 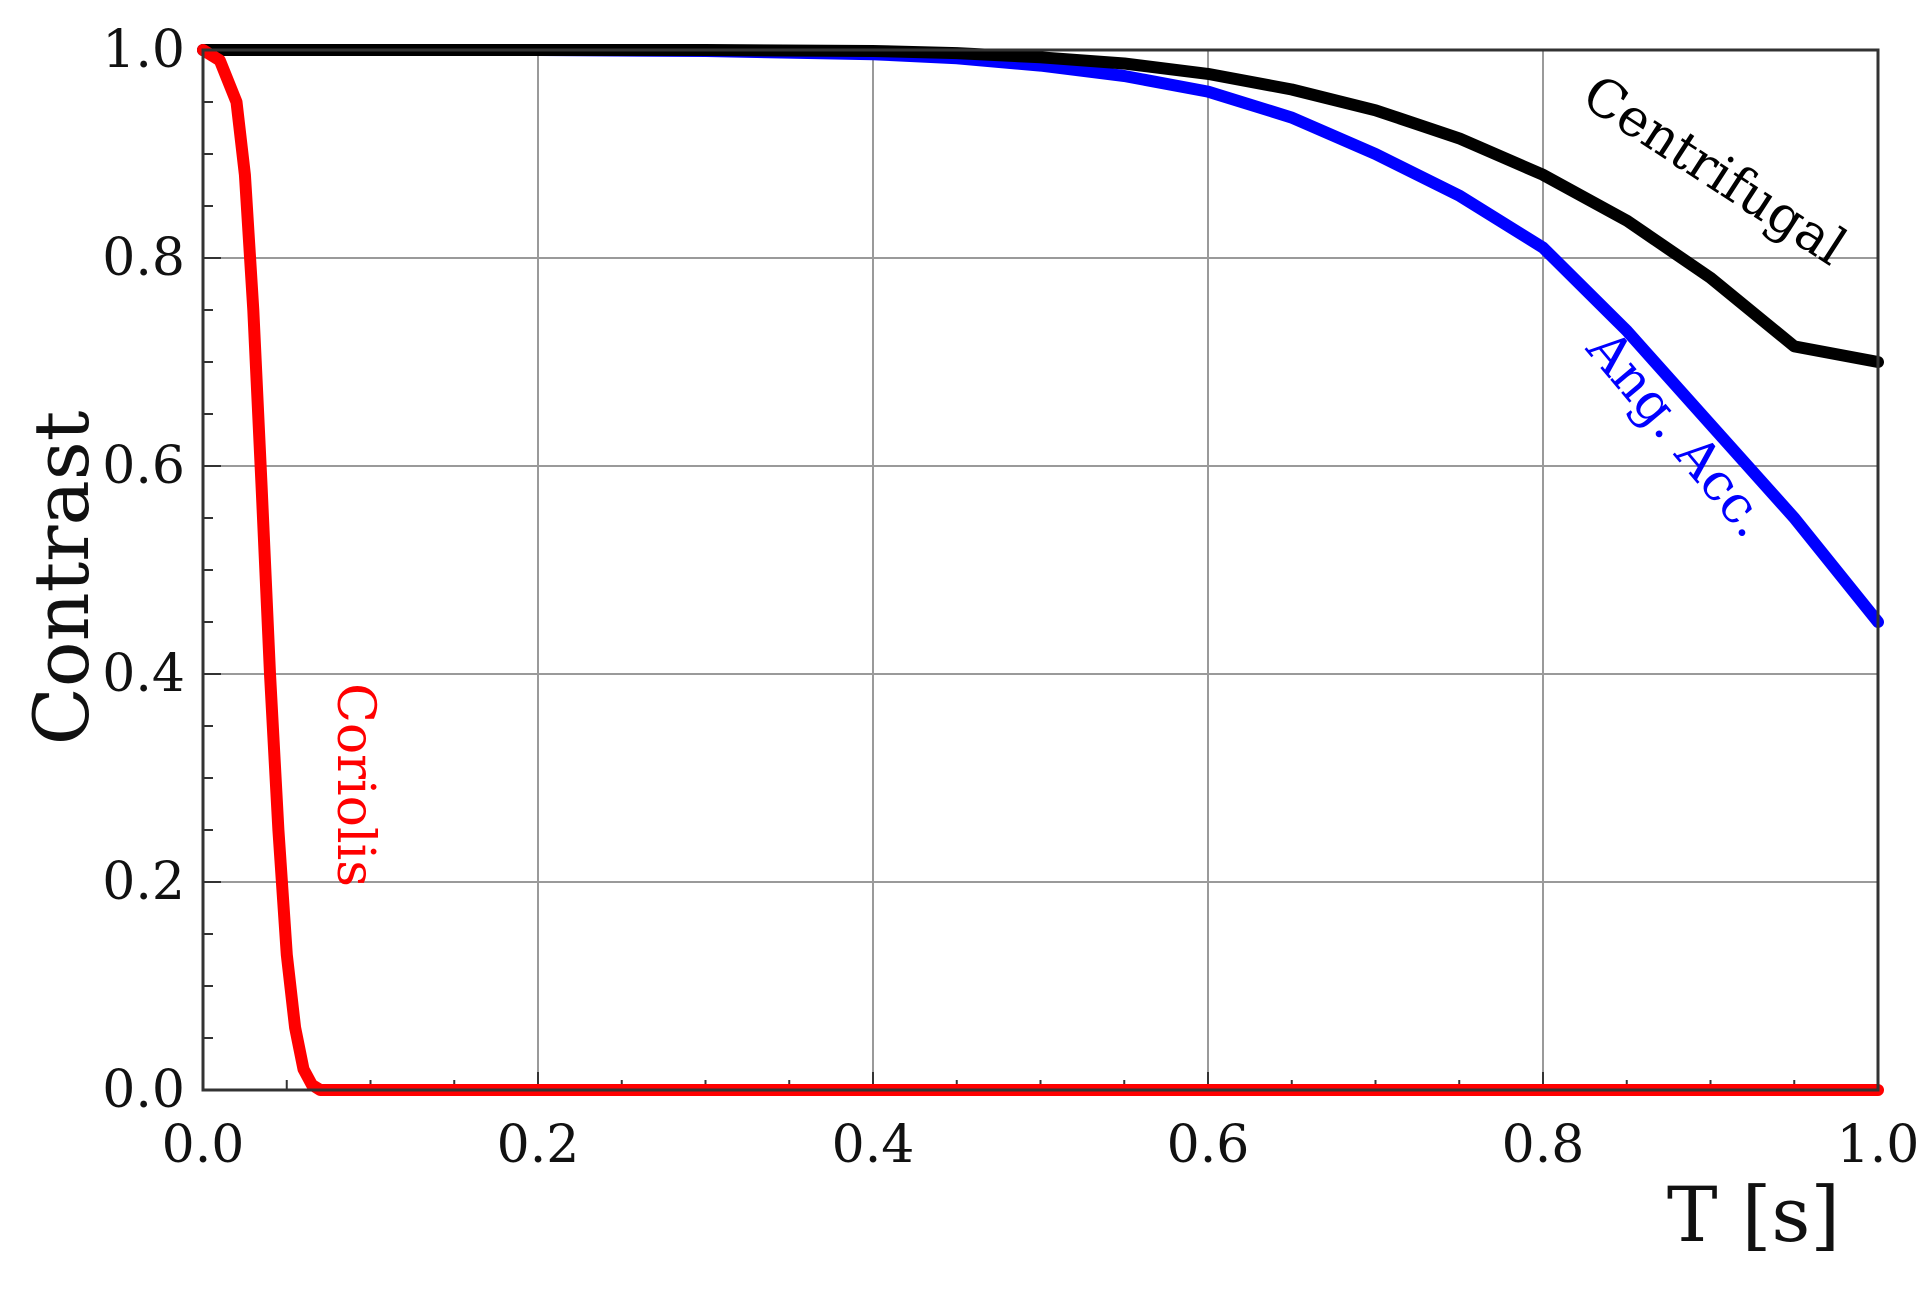 I want to click on y-tick-label: 0.2, so click(x=143, y=882).